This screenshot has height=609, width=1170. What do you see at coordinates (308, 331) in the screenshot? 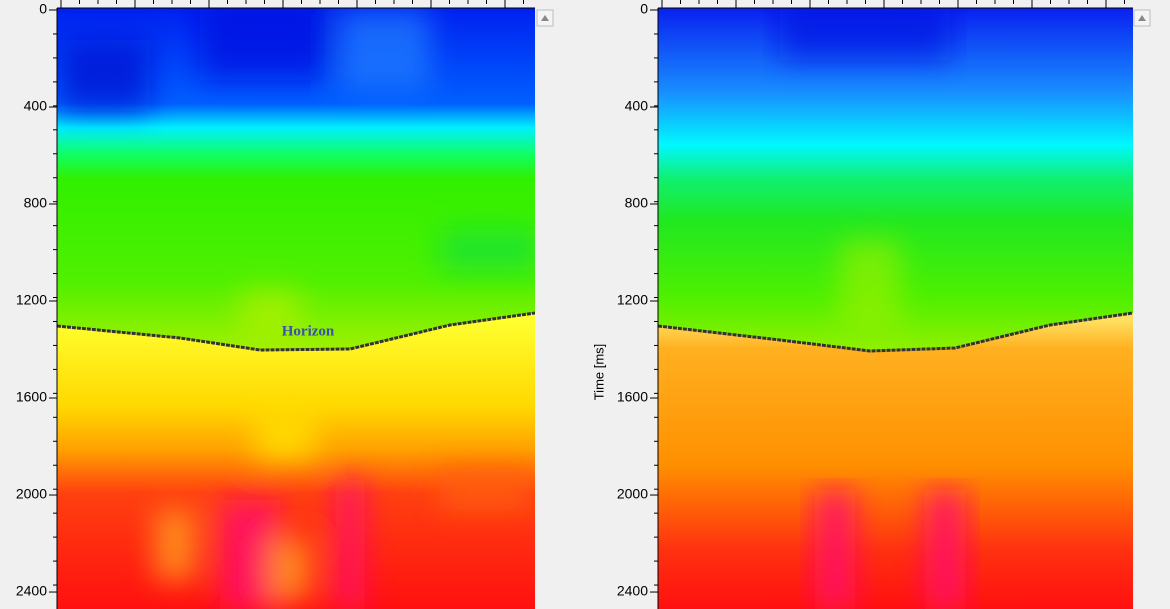
I see `annotation: Horizon` at bounding box center [308, 331].